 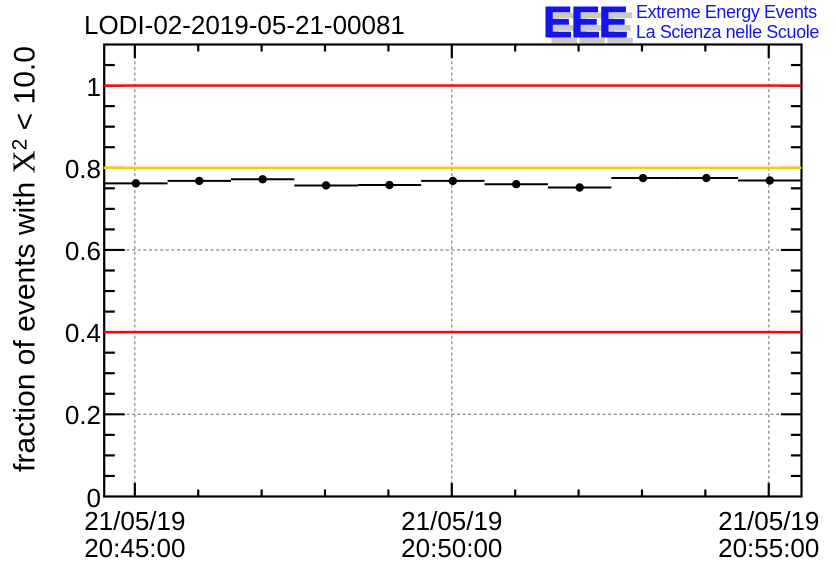 I want to click on y-tick-label: 1, so click(x=93, y=86).